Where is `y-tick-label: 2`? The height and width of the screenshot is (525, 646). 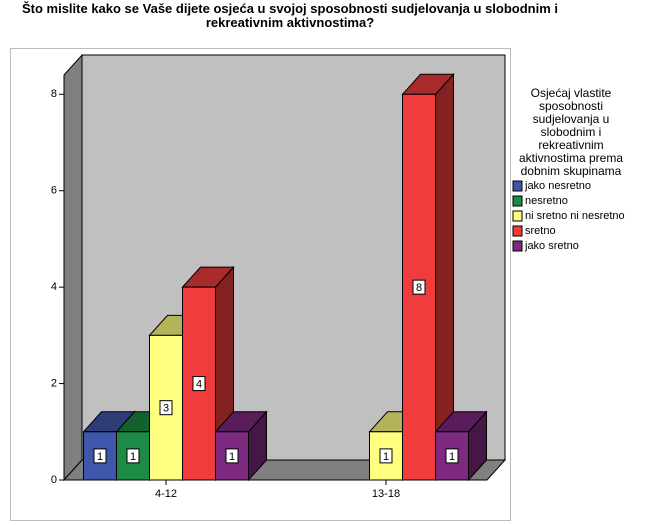
y-tick-label: 2 is located at coordinates (54, 383).